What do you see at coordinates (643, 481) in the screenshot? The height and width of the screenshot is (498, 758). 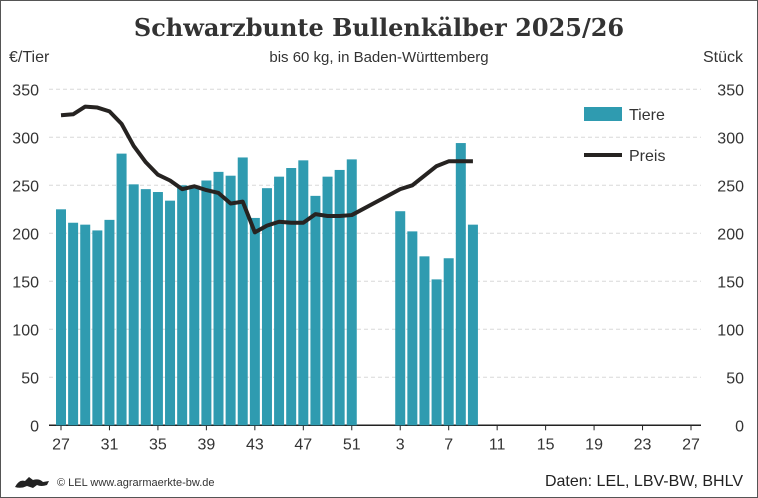 I see `data-source-text: Daten: LEL, LBV-BW, BHLV` at bounding box center [643, 481].